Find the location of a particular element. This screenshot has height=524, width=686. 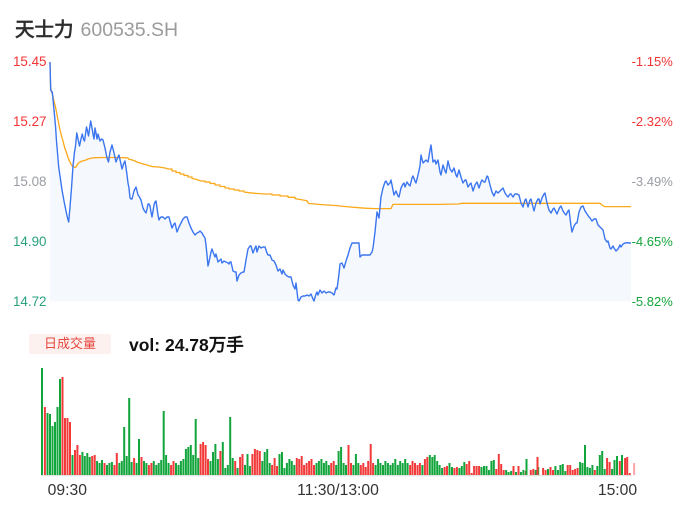

svg-text: -2.32% is located at coordinates (653, 121).